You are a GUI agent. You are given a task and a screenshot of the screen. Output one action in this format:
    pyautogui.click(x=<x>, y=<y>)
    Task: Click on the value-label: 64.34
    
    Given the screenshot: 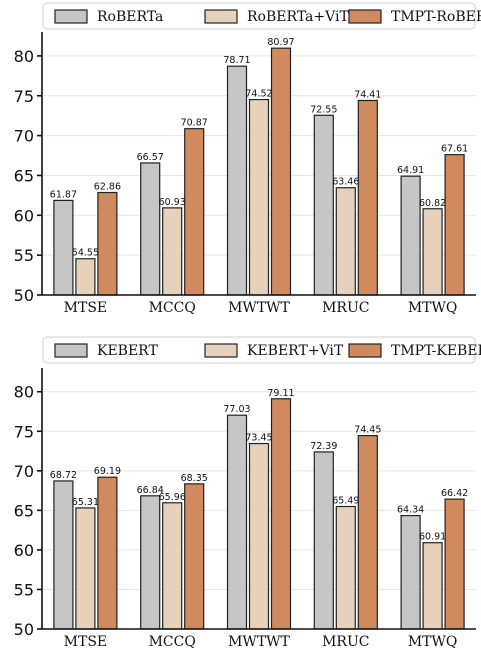 What is the action you would take?
    pyautogui.click(x=410, y=510)
    